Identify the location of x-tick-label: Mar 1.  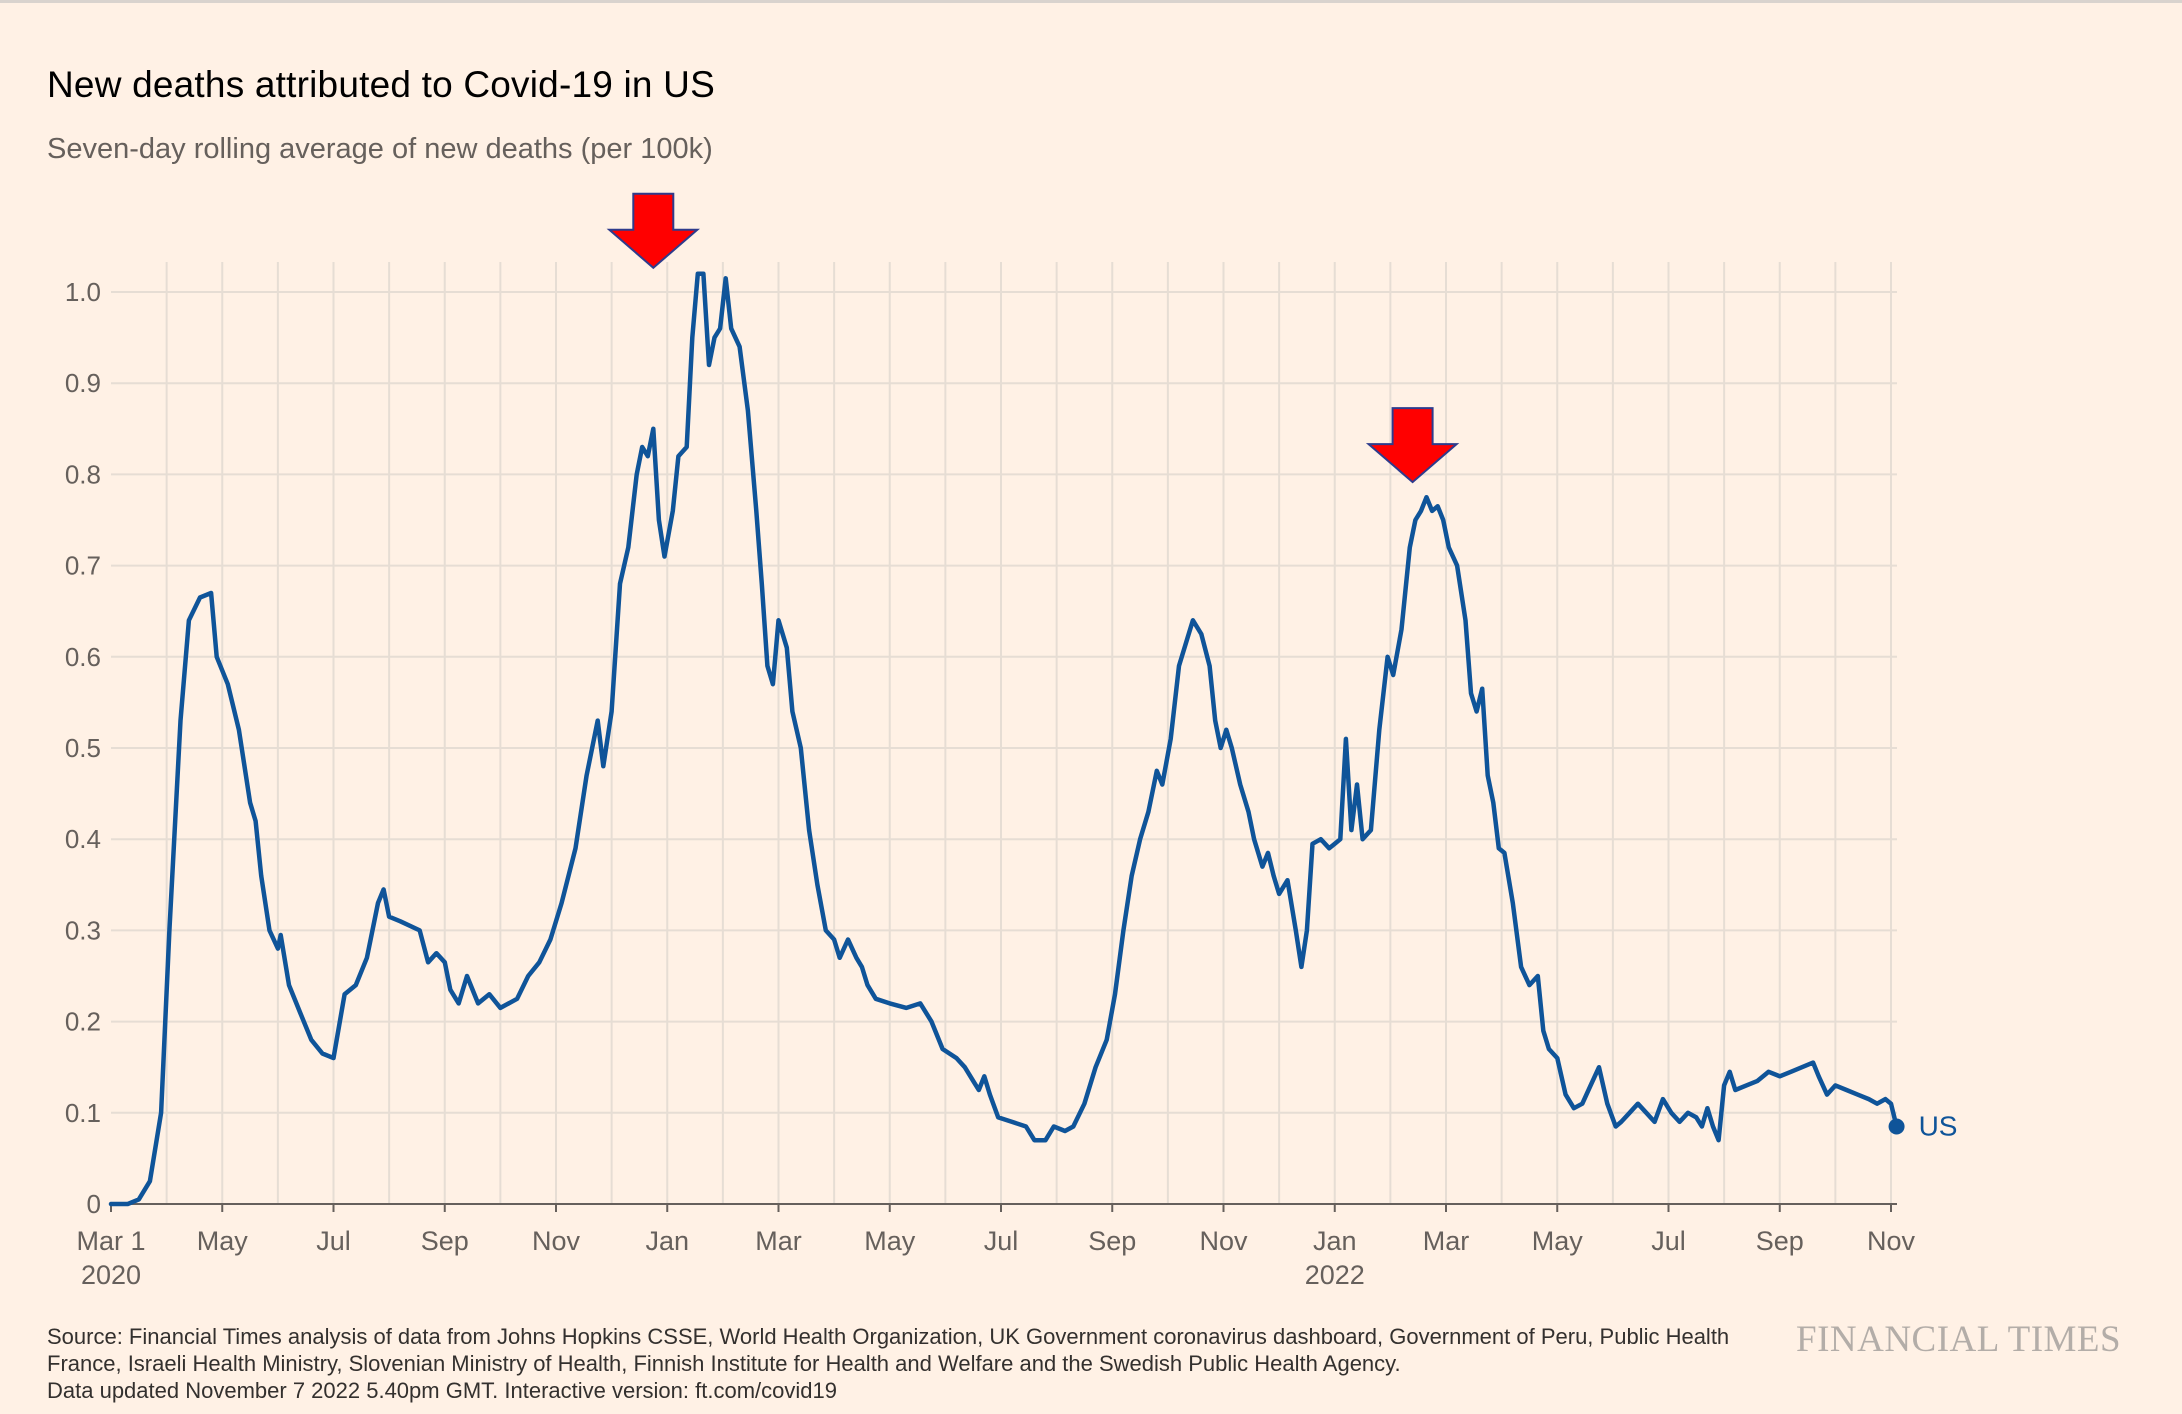
(110, 1241).